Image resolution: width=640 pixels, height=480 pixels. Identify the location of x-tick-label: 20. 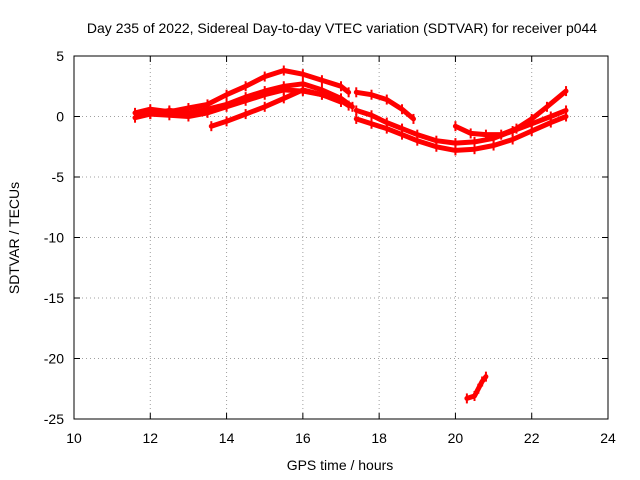
(456, 438).